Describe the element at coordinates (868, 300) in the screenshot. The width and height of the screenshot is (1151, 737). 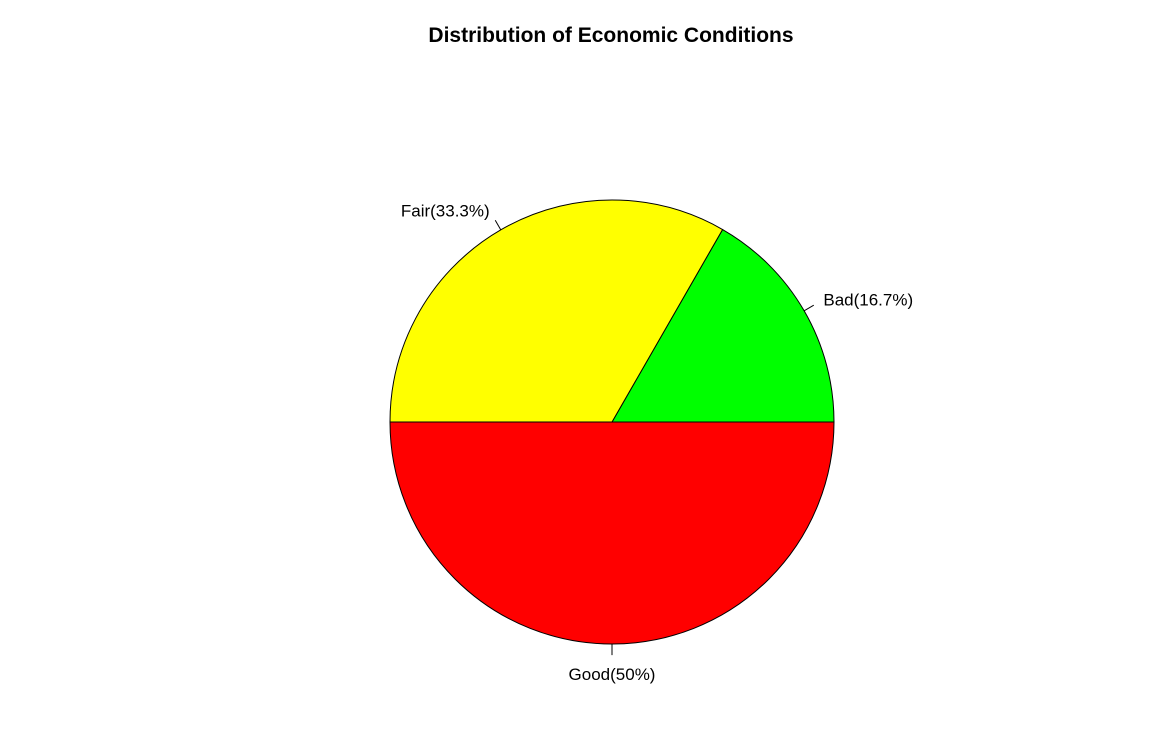
I see `slice-label-bad: Bad(16.7%)` at that location.